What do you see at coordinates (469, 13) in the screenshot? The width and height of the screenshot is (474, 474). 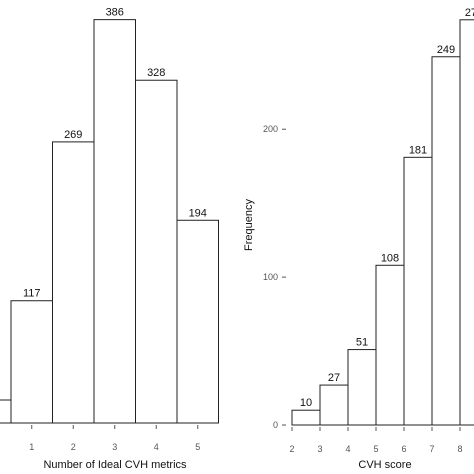 I see `bar-value-label: 274` at bounding box center [469, 13].